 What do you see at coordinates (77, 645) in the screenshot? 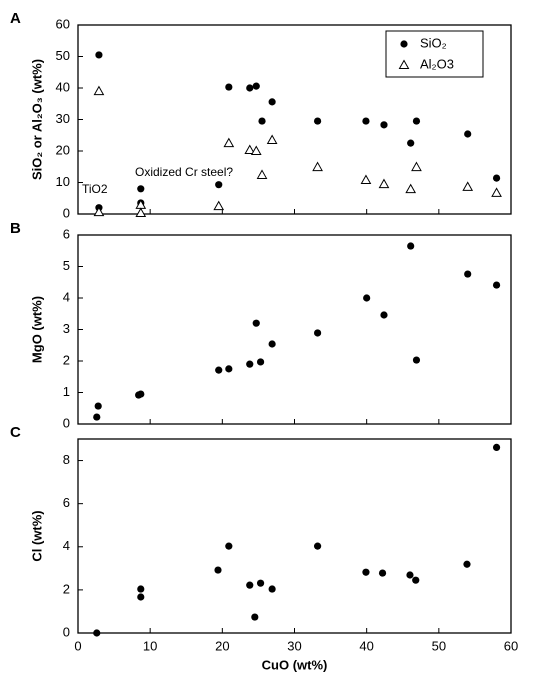
I see `x-tick-label: 0` at bounding box center [77, 645].